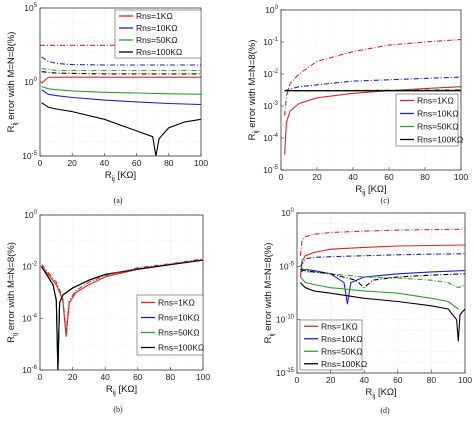 The width and height of the screenshot is (474, 424). I want to click on y-tick-label: 10⁻¹, so click(270, 42).